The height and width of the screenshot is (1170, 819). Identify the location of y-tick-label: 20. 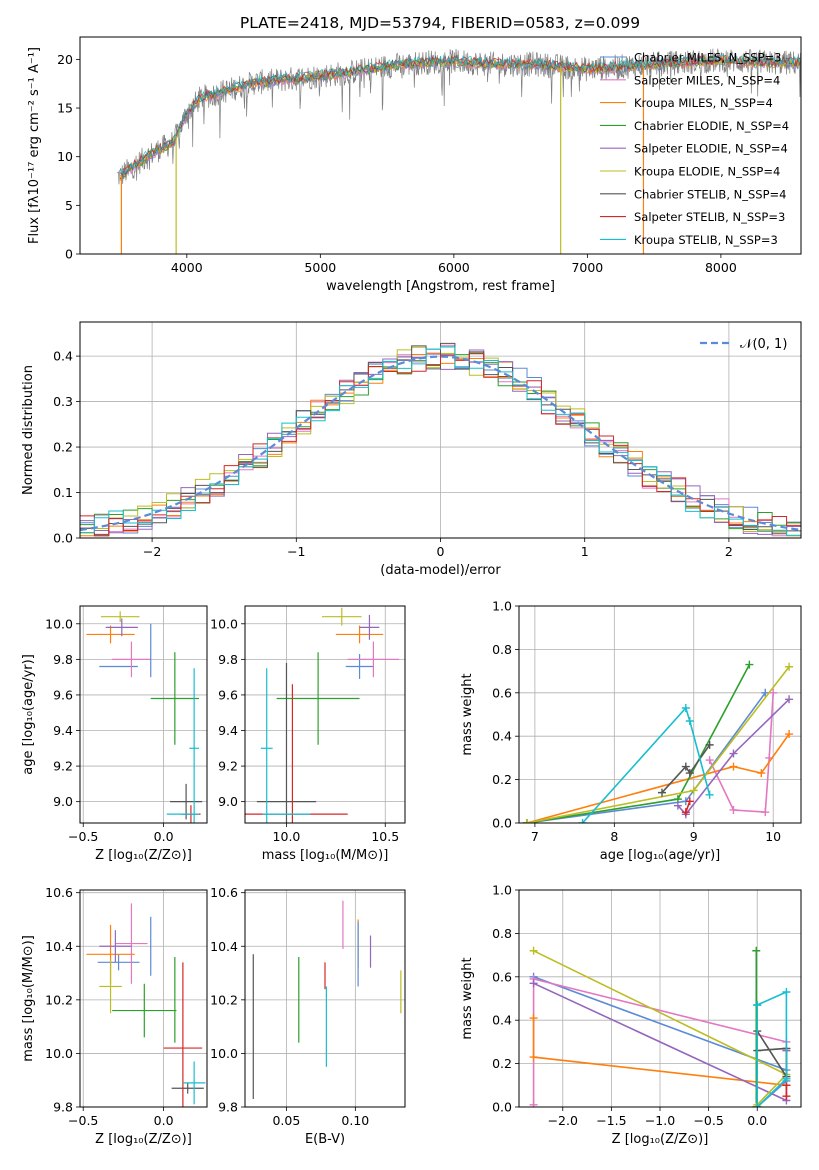
(65, 59).